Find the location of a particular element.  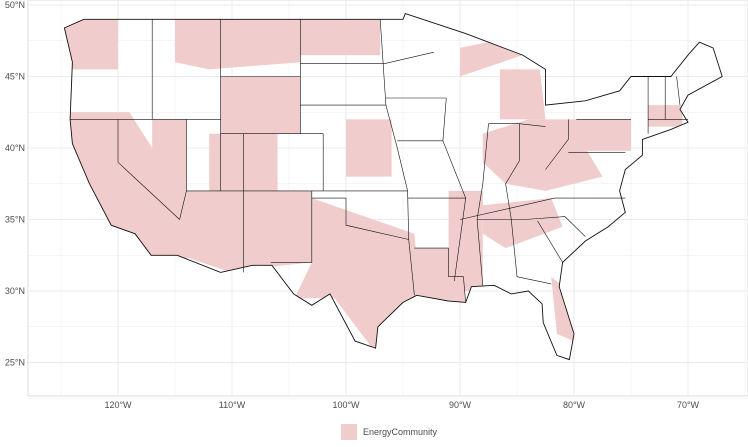

legend-key is located at coordinates (349, 432).